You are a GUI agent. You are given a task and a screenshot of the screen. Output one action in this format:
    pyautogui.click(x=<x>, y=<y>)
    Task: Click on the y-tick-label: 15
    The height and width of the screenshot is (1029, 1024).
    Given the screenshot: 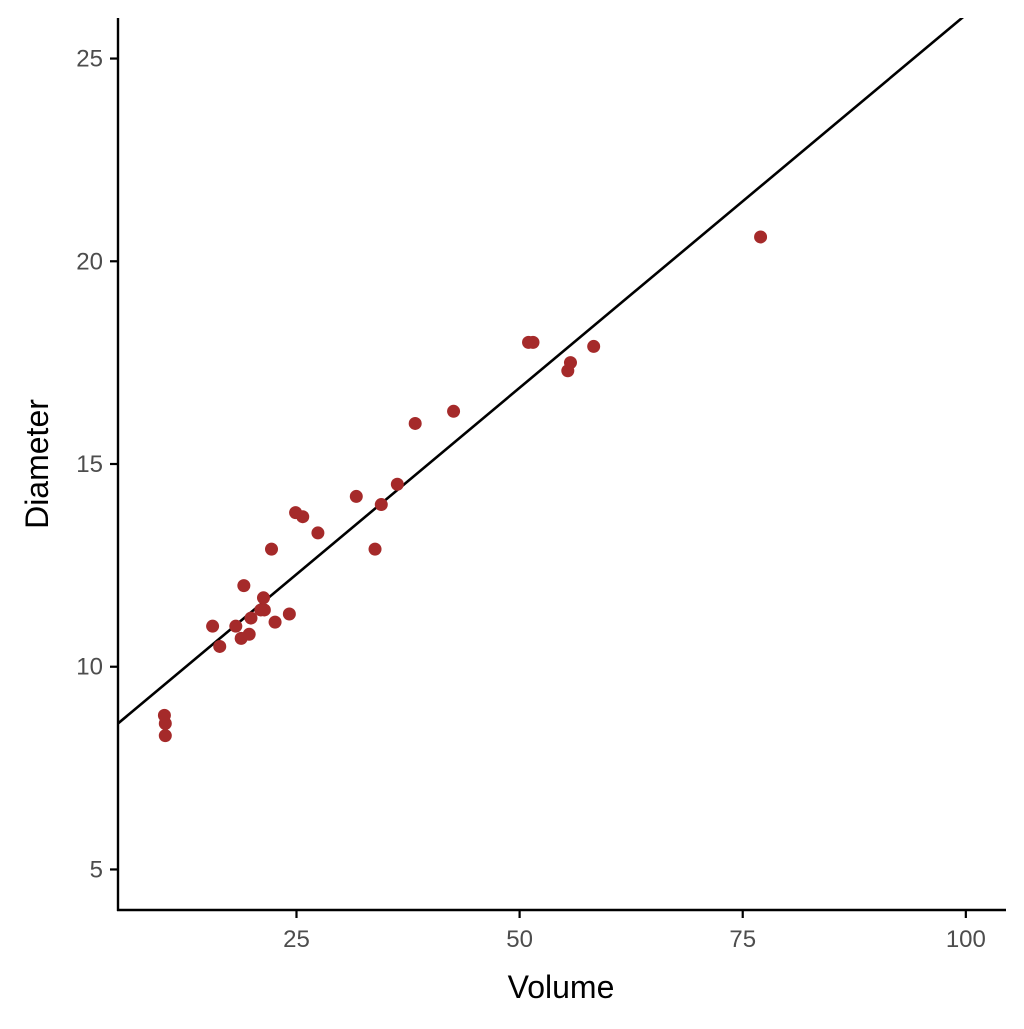 What is the action you would take?
    pyautogui.click(x=89, y=464)
    